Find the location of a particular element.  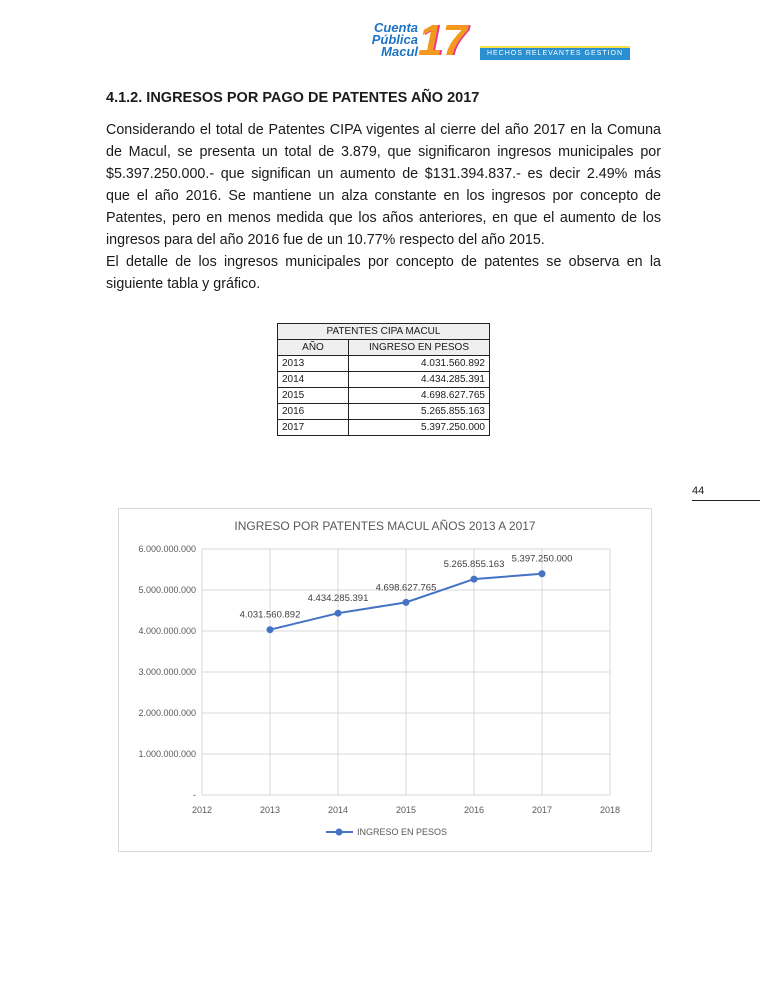

table-row: 2015 4.698.627.765 is located at coordinates (383, 395).